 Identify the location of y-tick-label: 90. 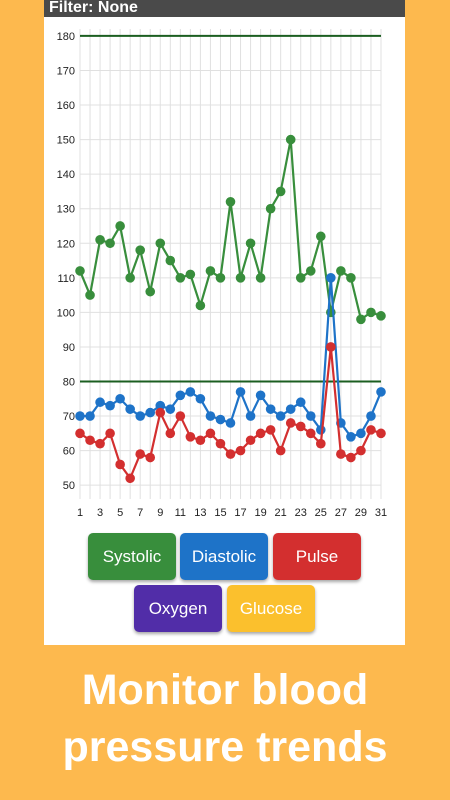
(69, 348).